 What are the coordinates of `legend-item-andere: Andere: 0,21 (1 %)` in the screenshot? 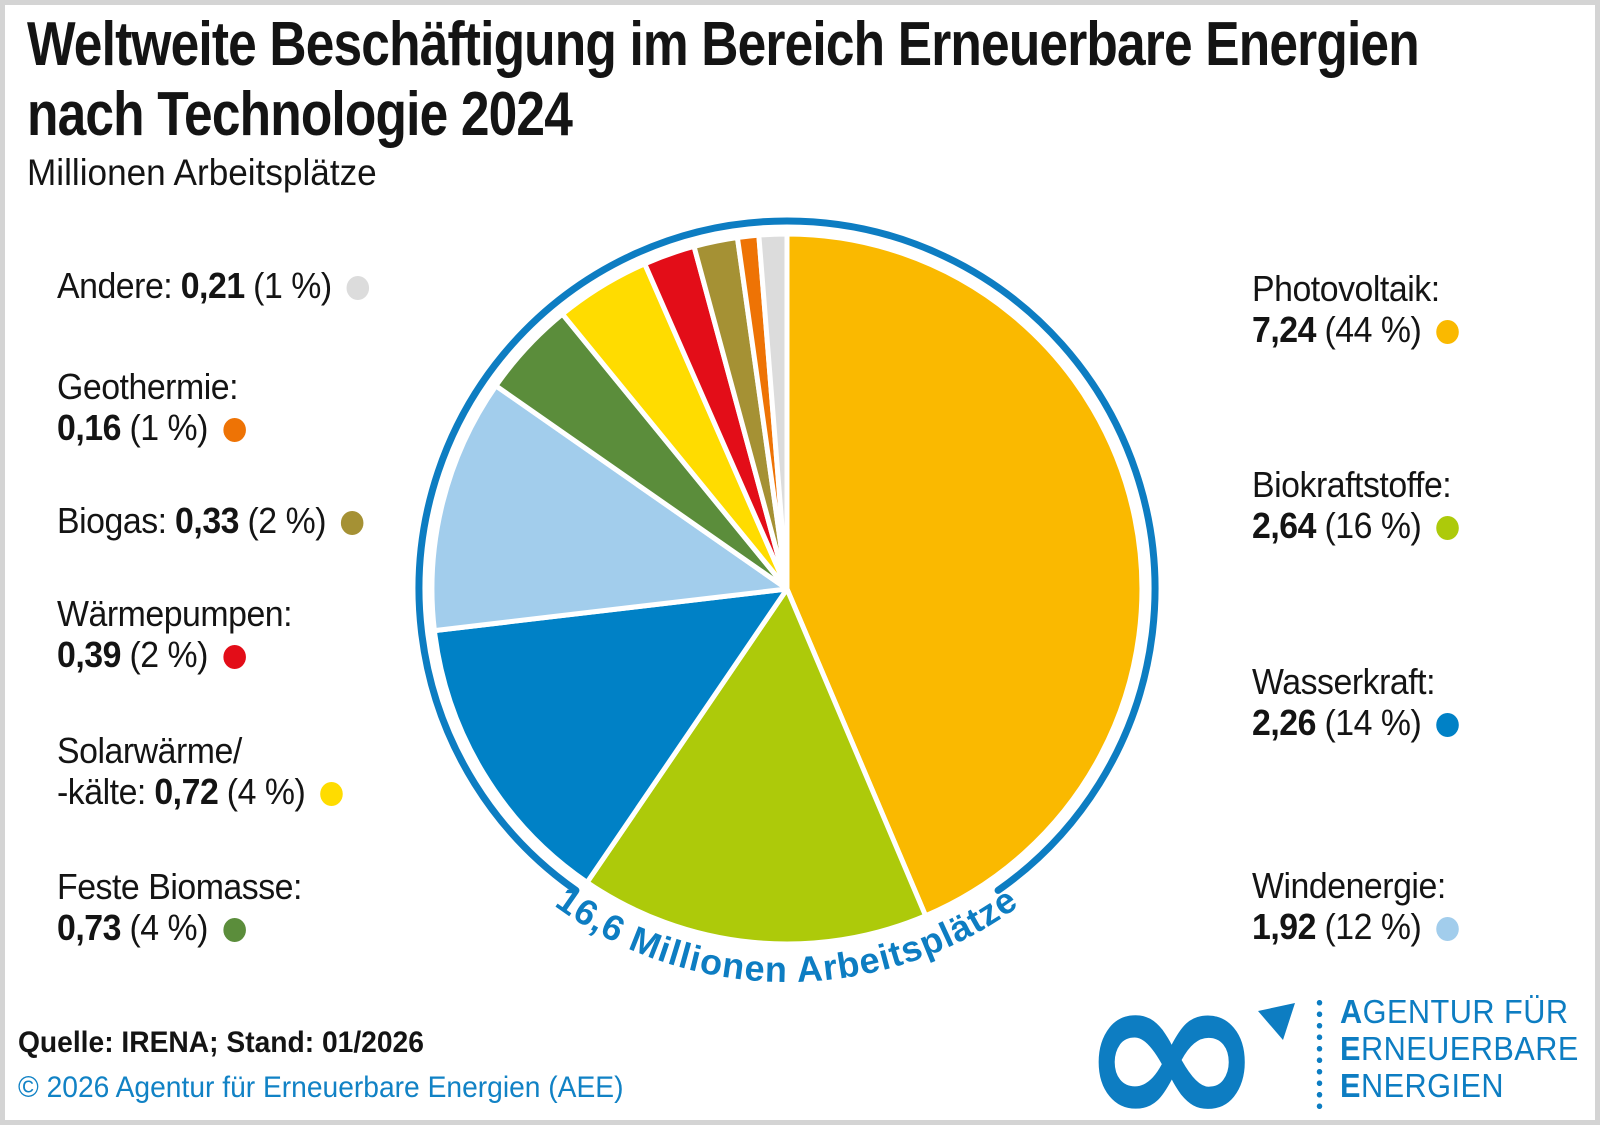 It's located at (213, 285).